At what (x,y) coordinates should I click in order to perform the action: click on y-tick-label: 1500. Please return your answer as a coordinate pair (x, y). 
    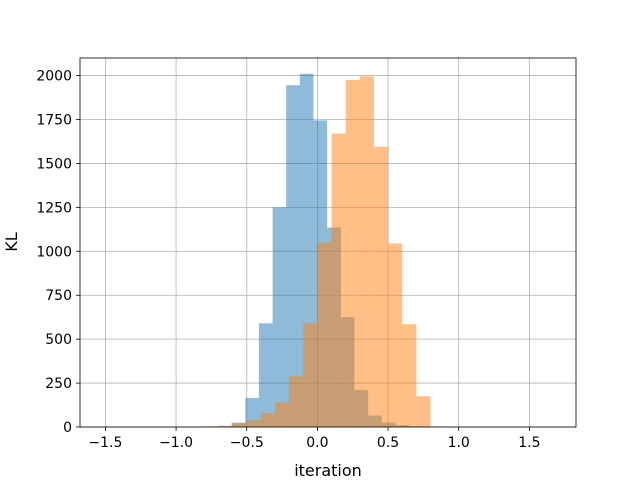
    Looking at the image, I should click on (54, 164).